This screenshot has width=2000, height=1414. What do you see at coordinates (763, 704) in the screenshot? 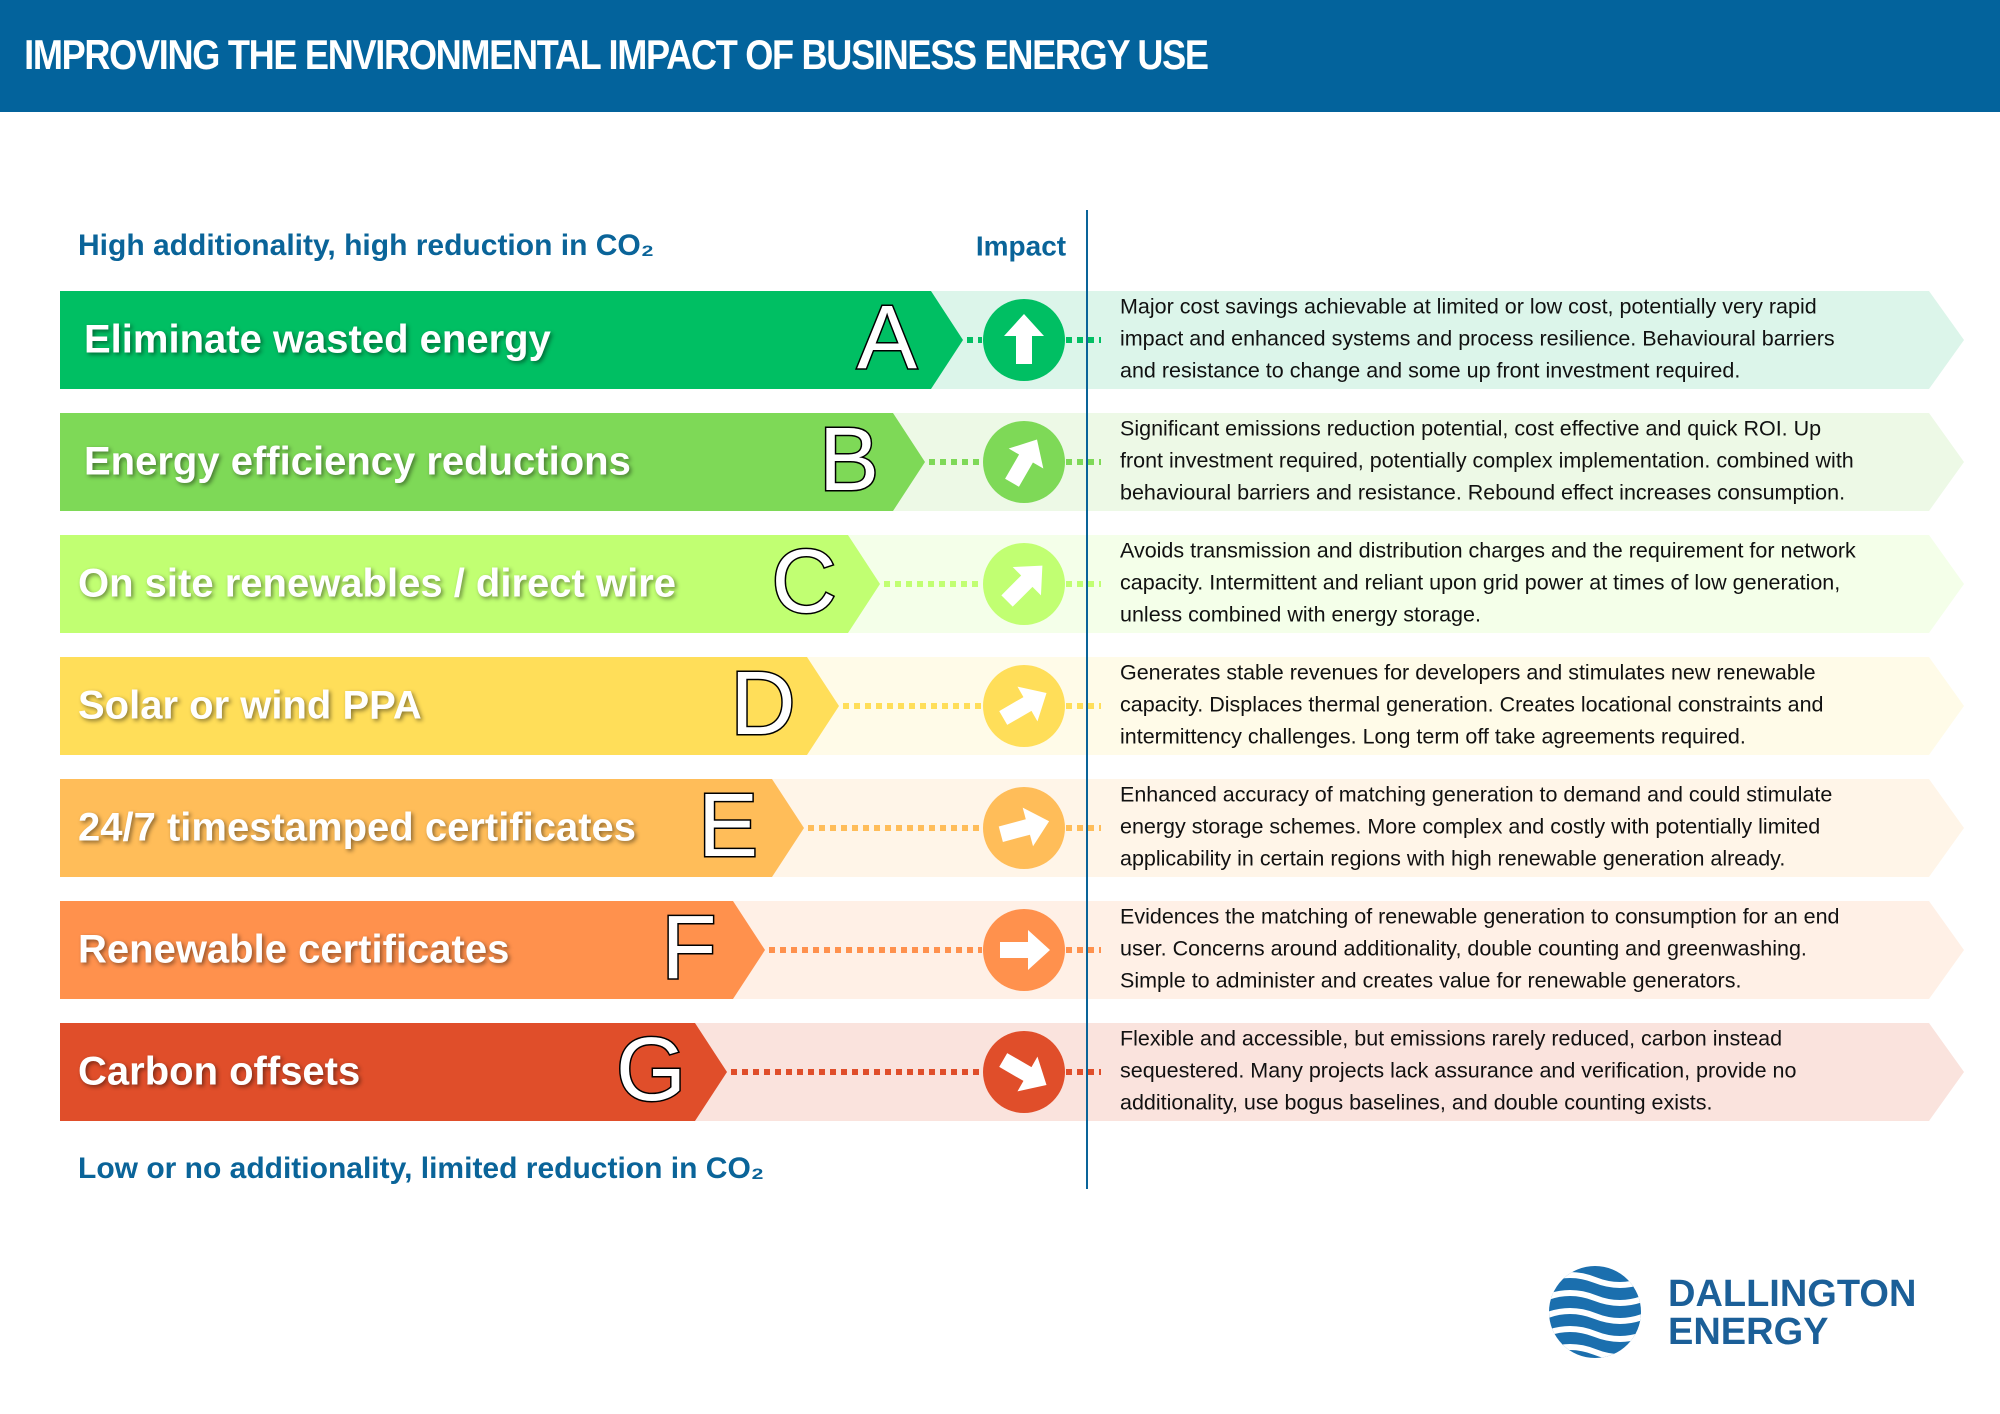
I see `row-letter: D` at bounding box center [763, 704].